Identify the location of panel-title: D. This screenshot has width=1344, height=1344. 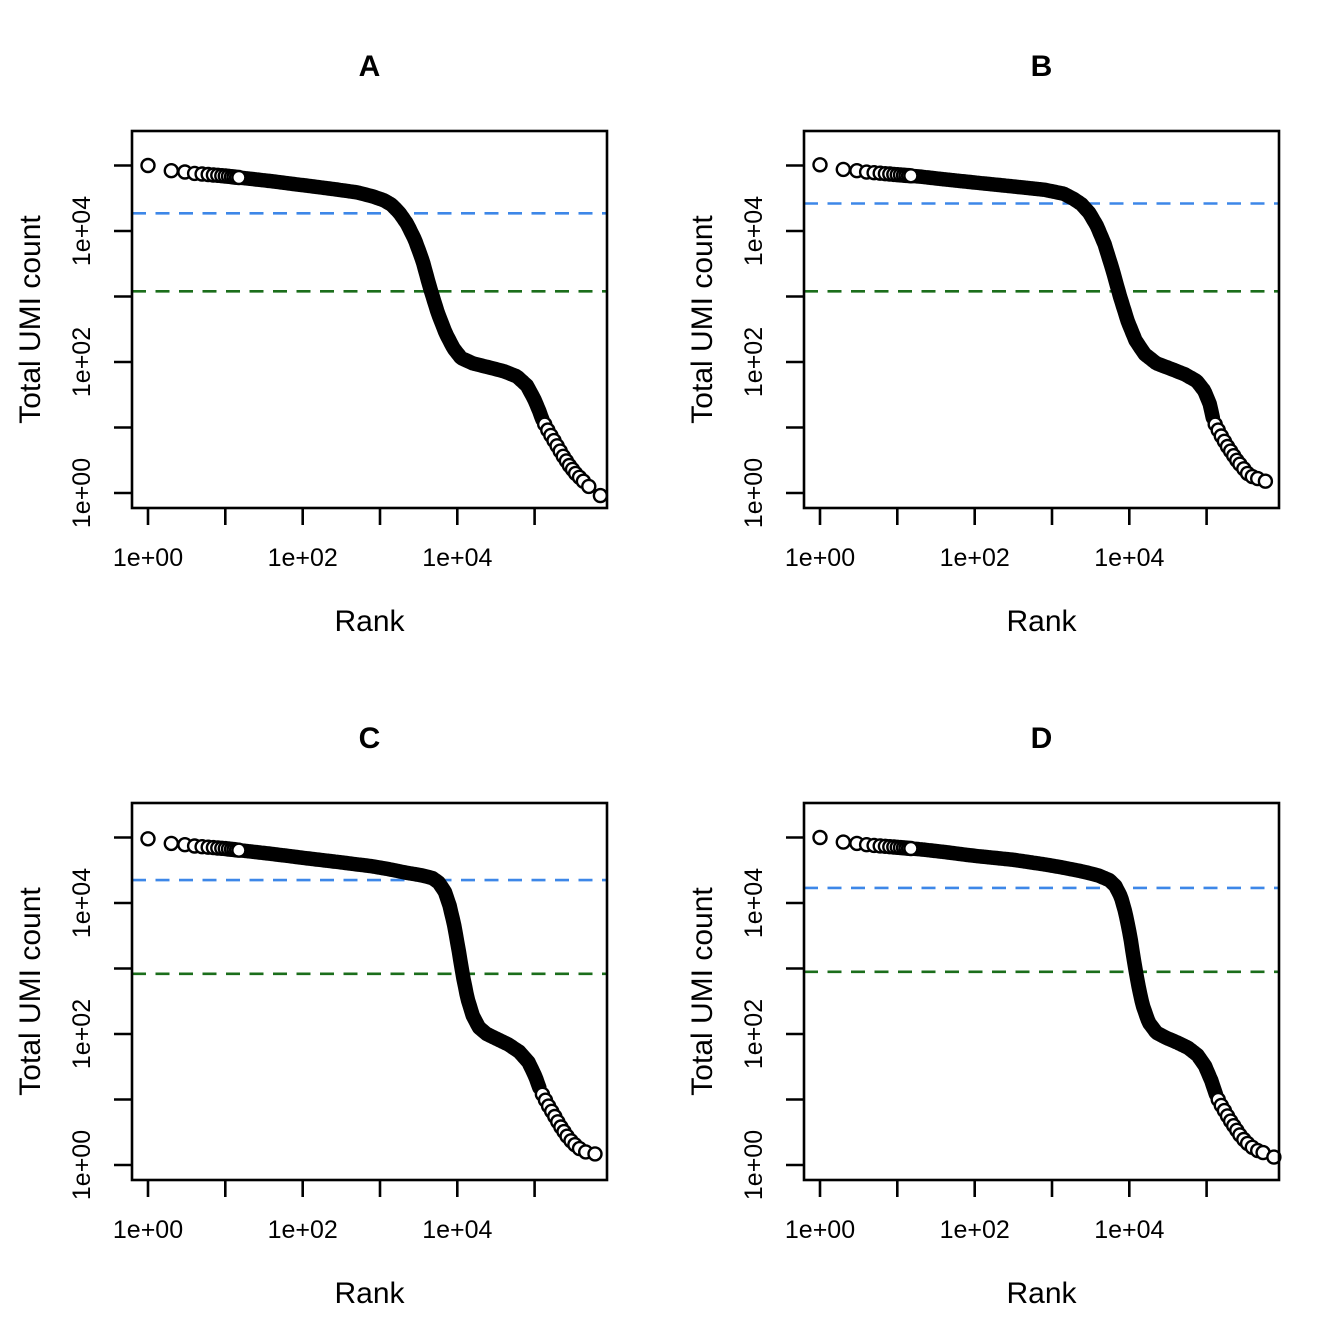
(1042, 738).